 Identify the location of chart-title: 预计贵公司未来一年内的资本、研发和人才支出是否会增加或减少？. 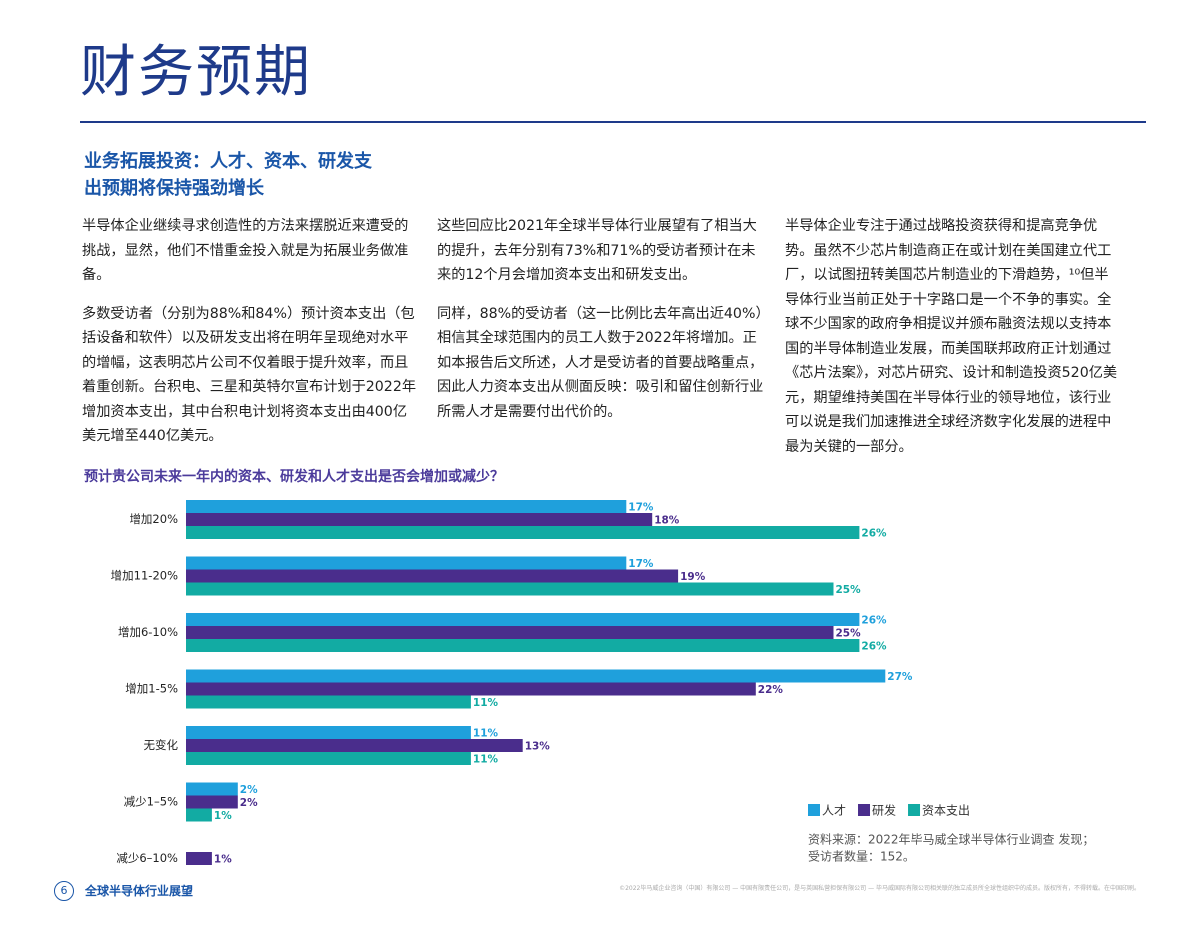
(294, 476).